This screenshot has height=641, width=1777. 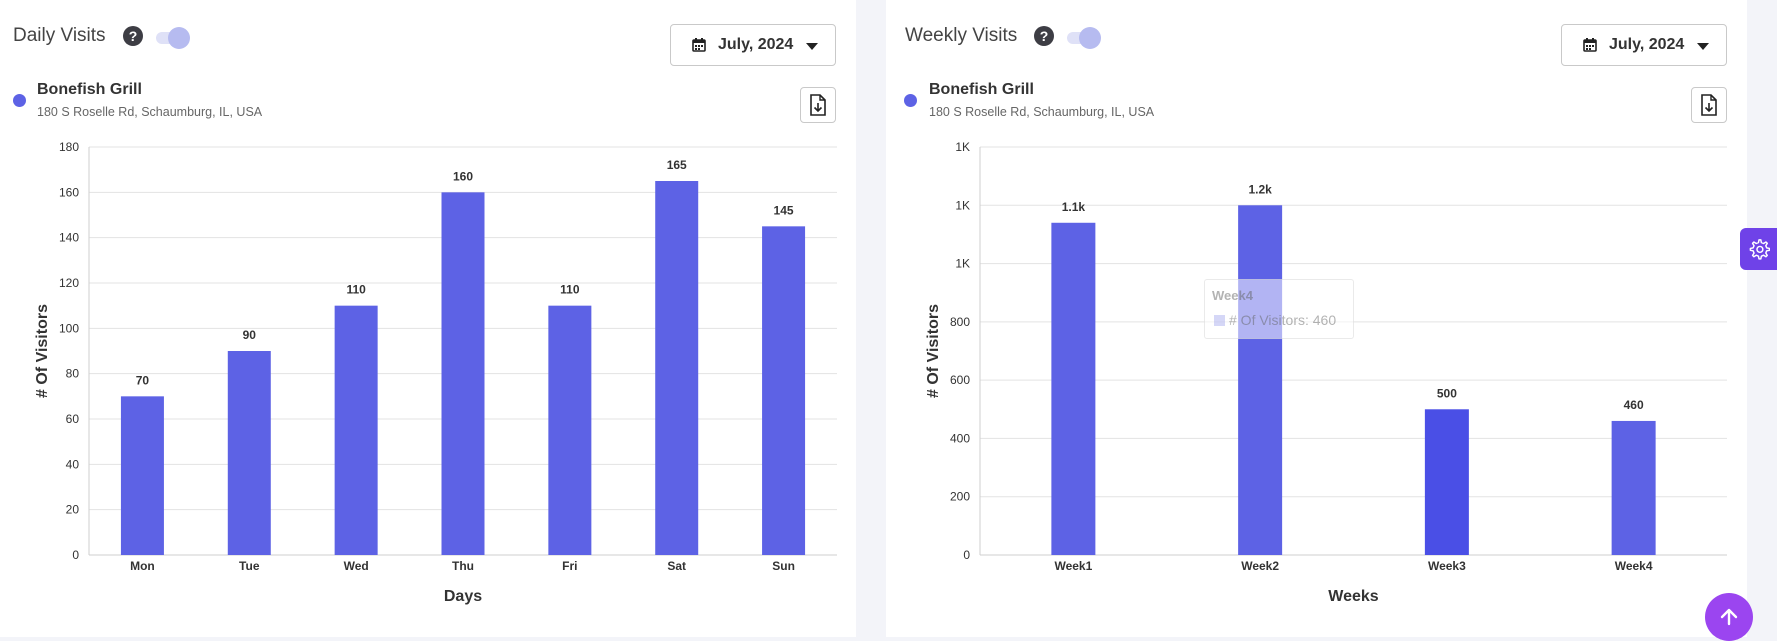 I want to click on scroll-to-top-button, so click(x=1729, y=617).